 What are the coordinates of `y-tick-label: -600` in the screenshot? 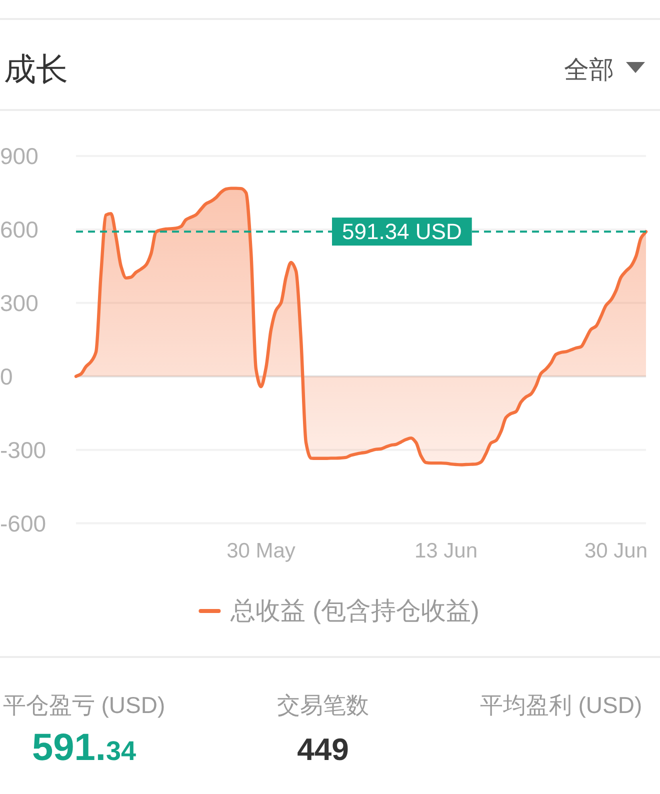 It's located at (23, 523).